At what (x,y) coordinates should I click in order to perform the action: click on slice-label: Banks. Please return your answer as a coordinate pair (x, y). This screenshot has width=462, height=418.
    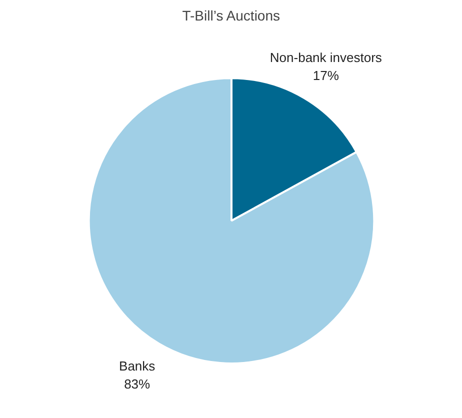
    Looking at the image, I should click on (137, 366).